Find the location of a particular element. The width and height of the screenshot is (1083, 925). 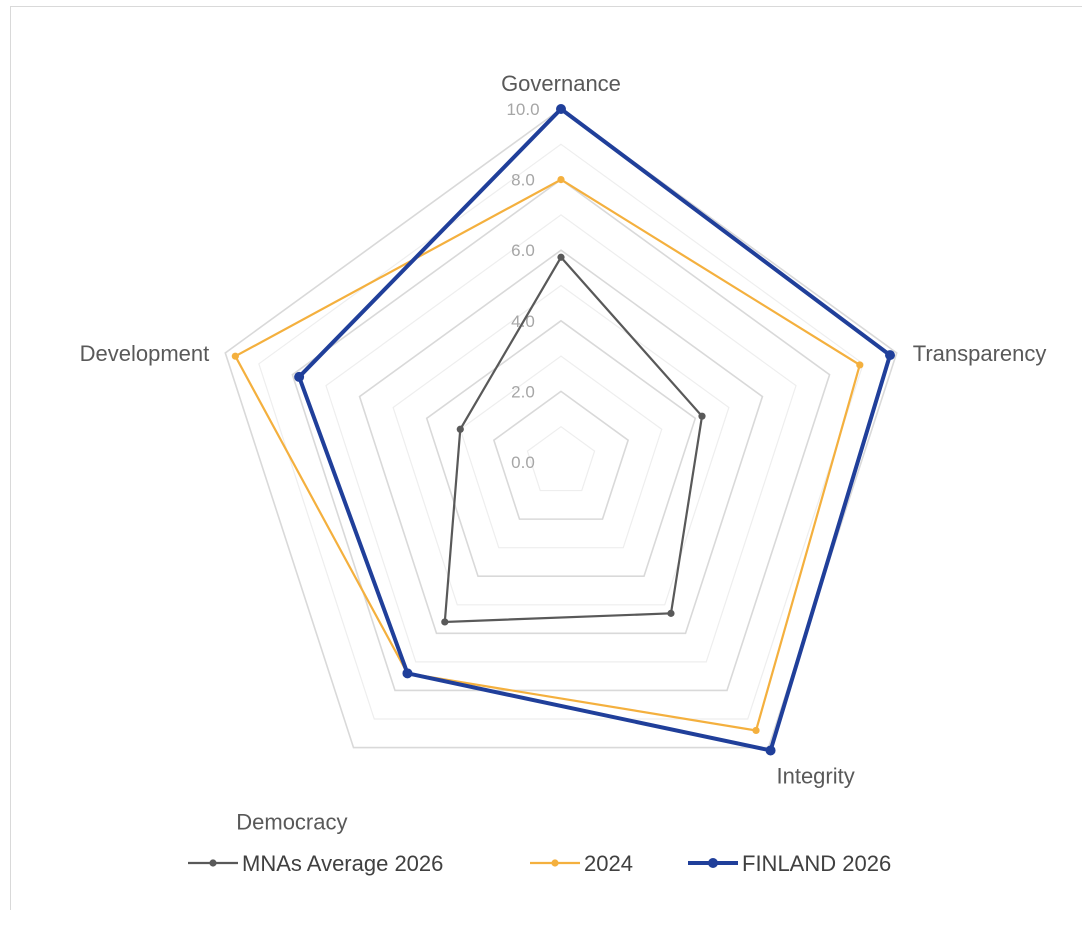

category-label-transparency: Transparency is located at coordinates (980, 353).